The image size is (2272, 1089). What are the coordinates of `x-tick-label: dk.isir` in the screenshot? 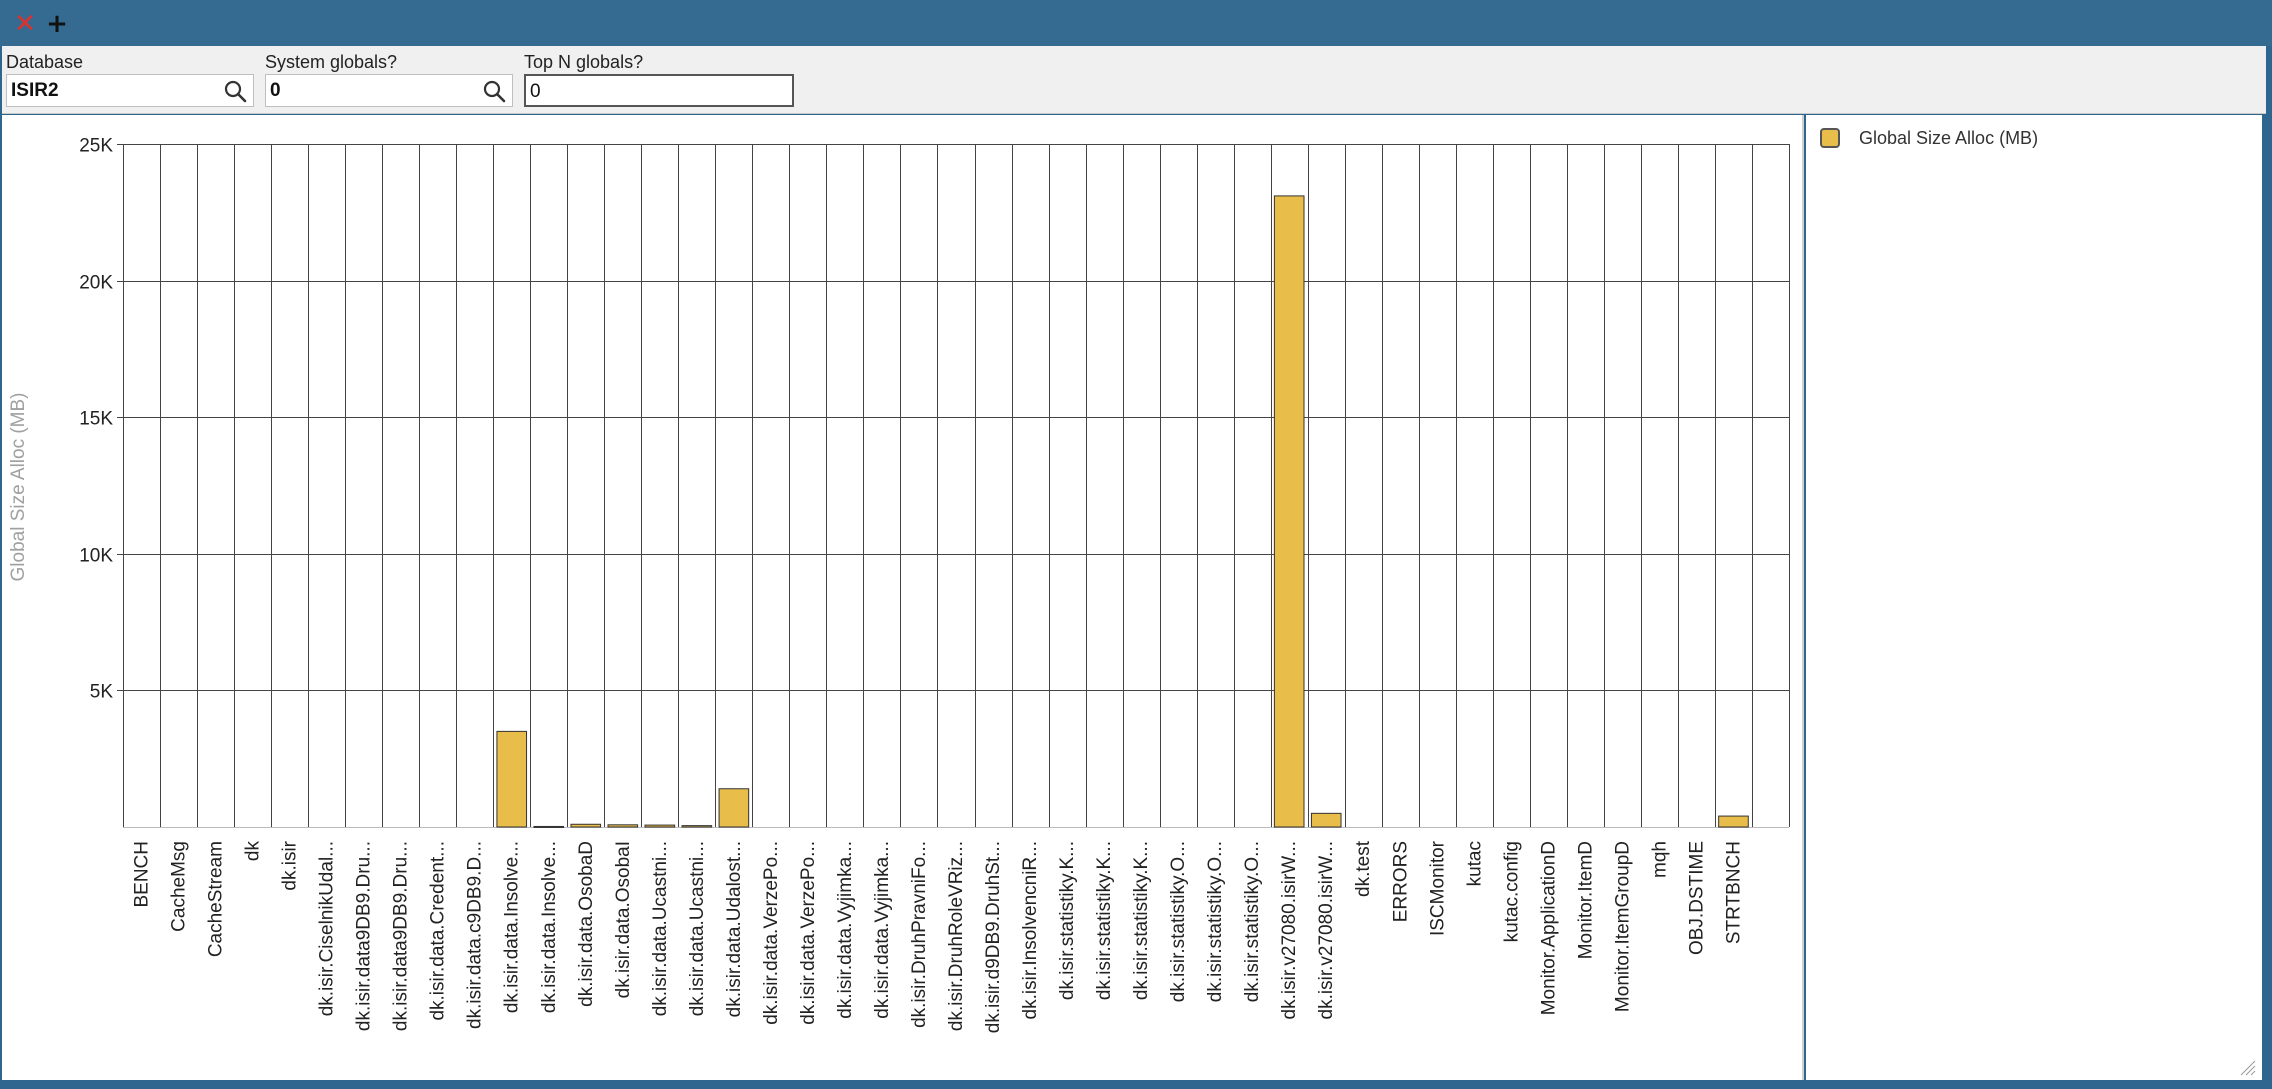 It's located at (290, 865).